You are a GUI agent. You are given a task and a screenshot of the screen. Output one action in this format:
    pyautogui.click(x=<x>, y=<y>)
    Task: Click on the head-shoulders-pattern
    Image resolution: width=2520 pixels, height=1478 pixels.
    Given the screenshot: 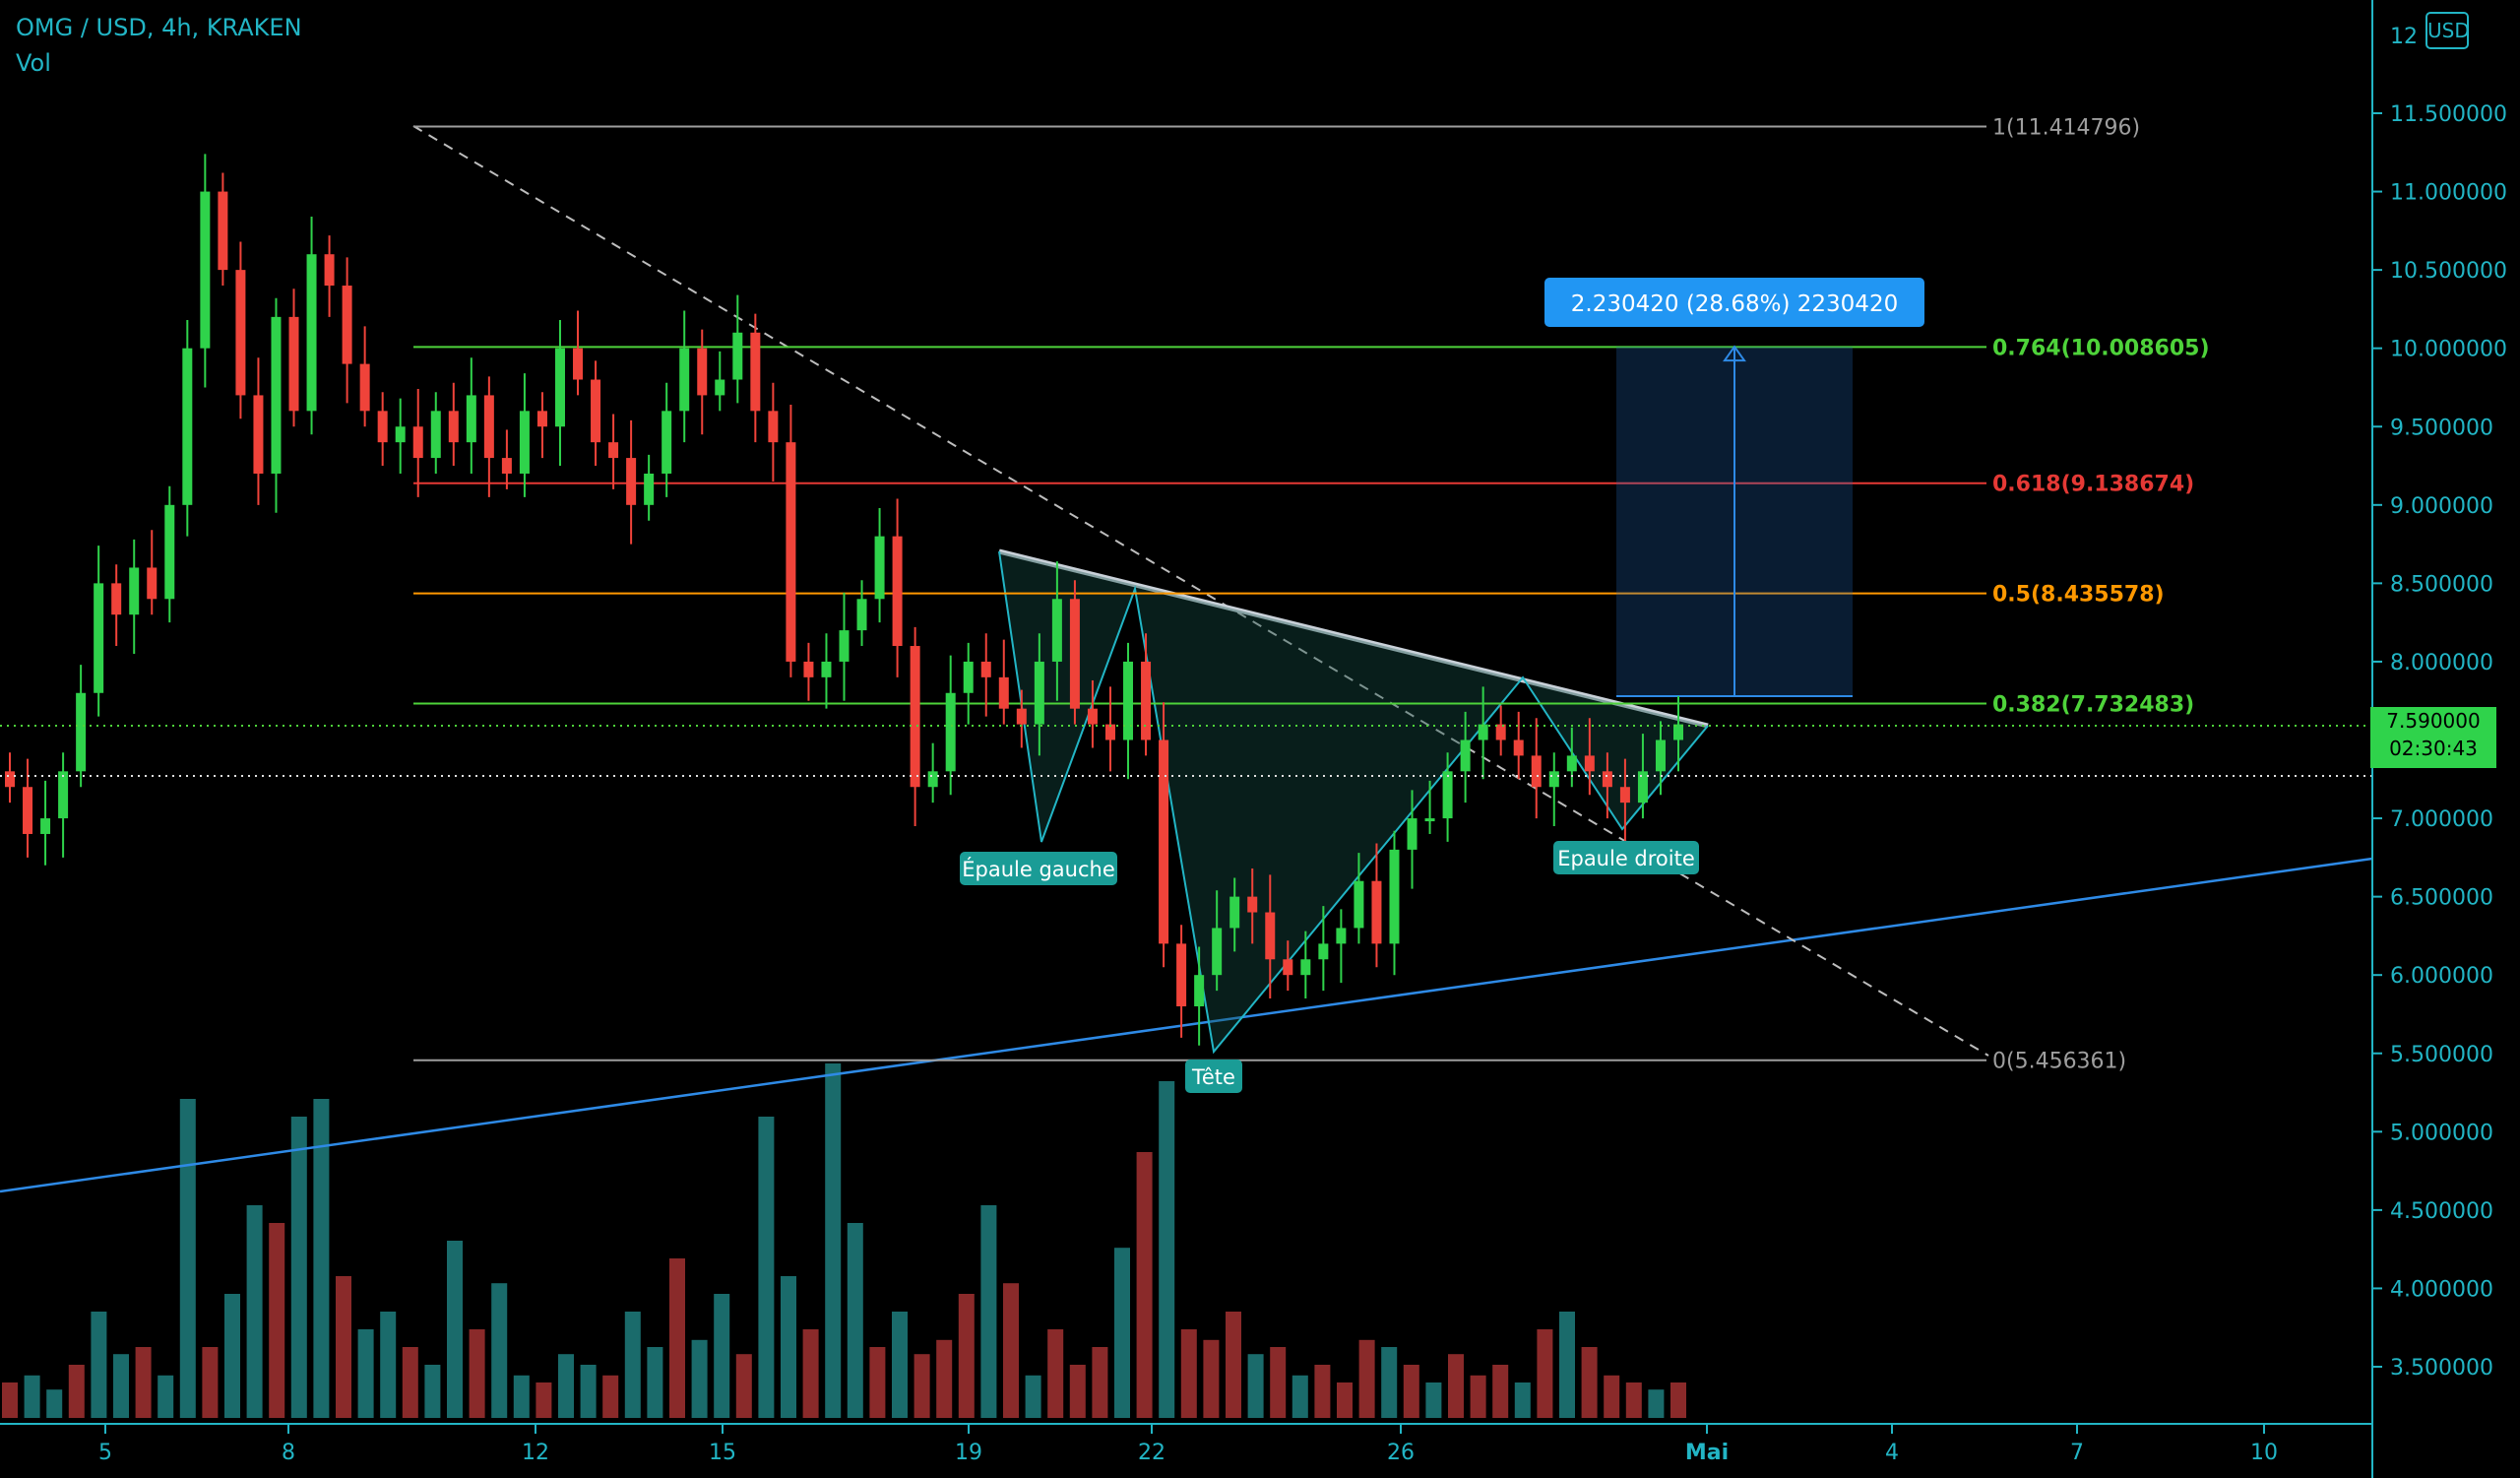 What is the action you would take?
    pyautogui.click(x=1353, y=802)
    